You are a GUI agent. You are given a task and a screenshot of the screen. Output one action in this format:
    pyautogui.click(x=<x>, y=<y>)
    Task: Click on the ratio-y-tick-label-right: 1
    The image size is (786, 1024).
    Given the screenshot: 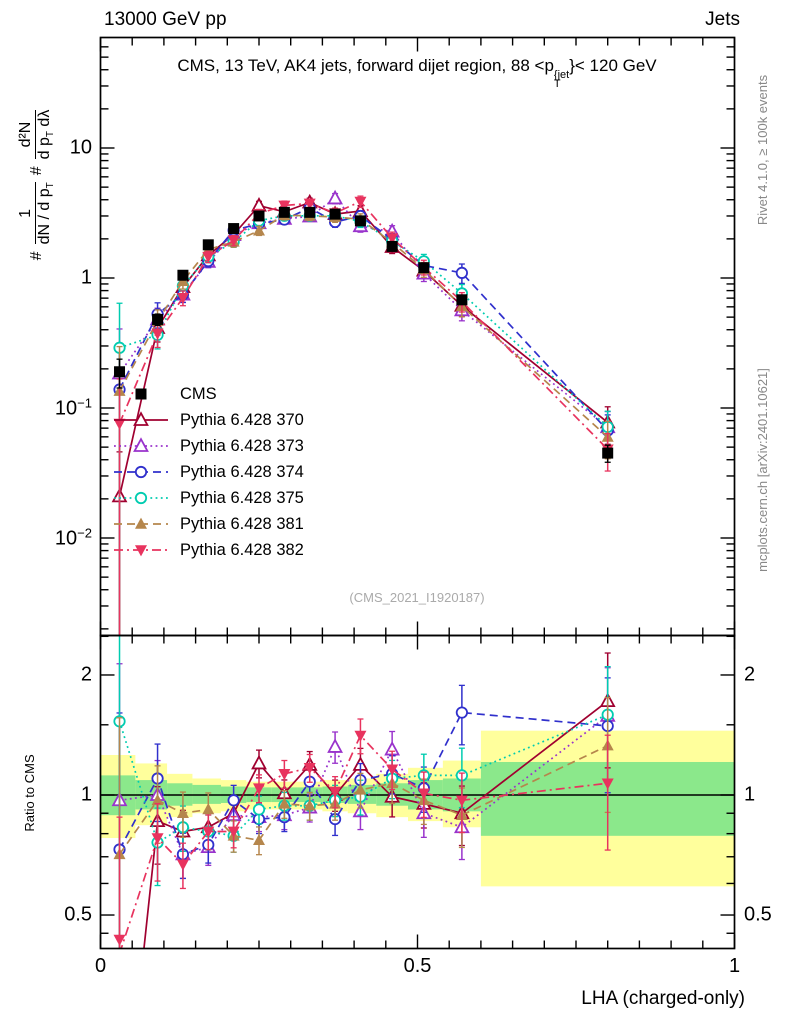 What is the action you would take?
    pyautogui.click(x=750, y=794)
    